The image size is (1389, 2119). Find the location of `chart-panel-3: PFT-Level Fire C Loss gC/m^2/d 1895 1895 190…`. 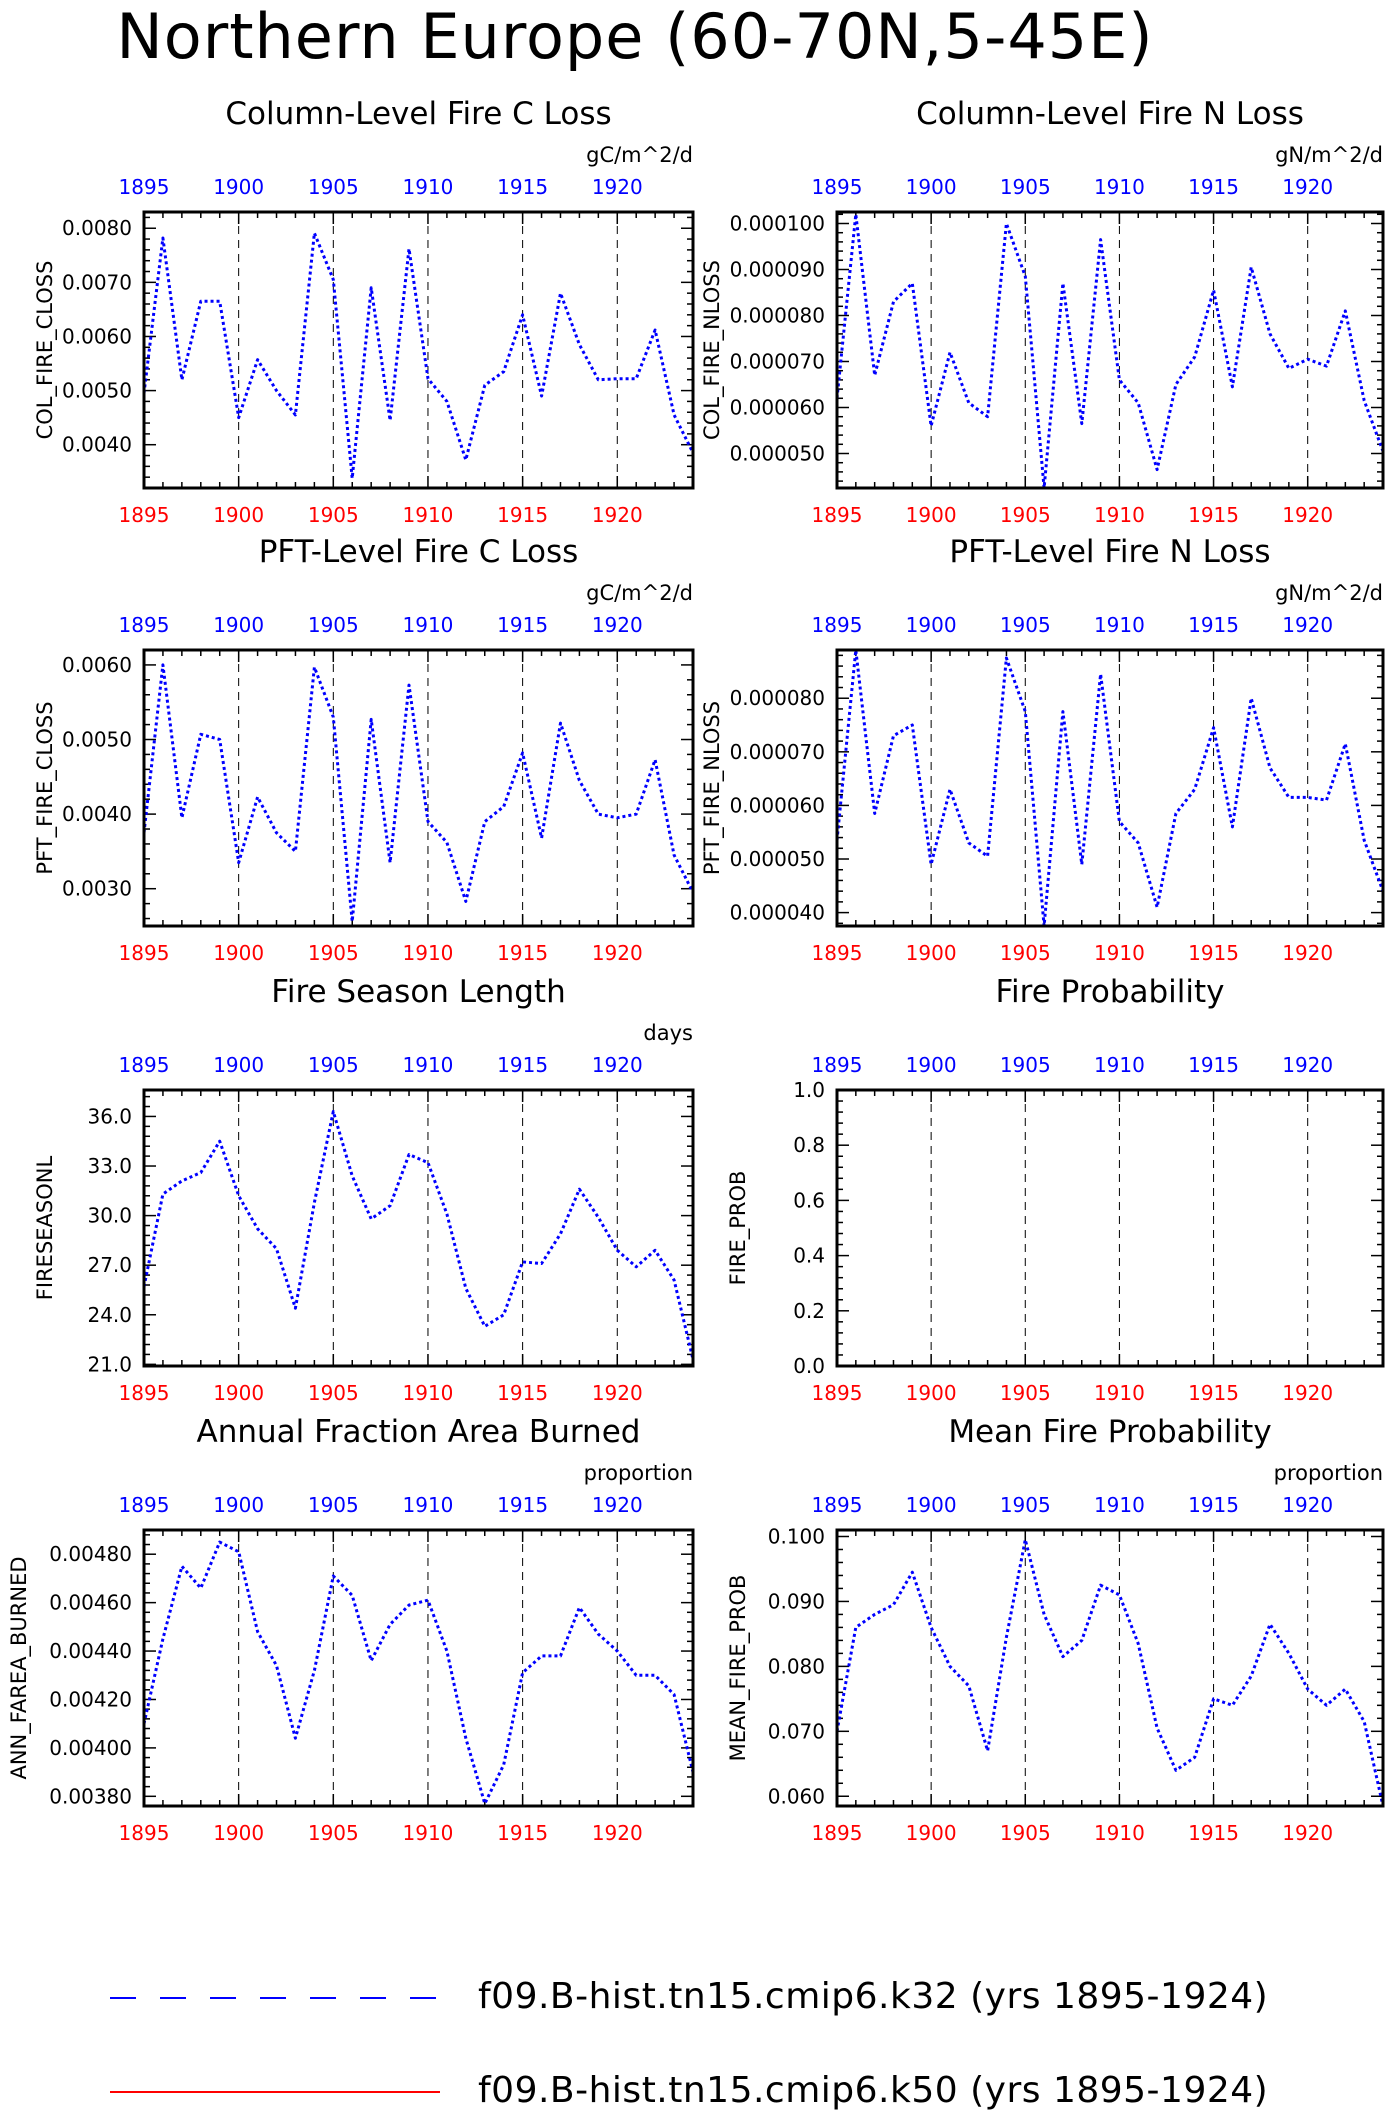

chart-panel-3: PFT-Level Fire C Loss gC/m^2/d 1895 1895 190… is located at coordinates (364, 749).